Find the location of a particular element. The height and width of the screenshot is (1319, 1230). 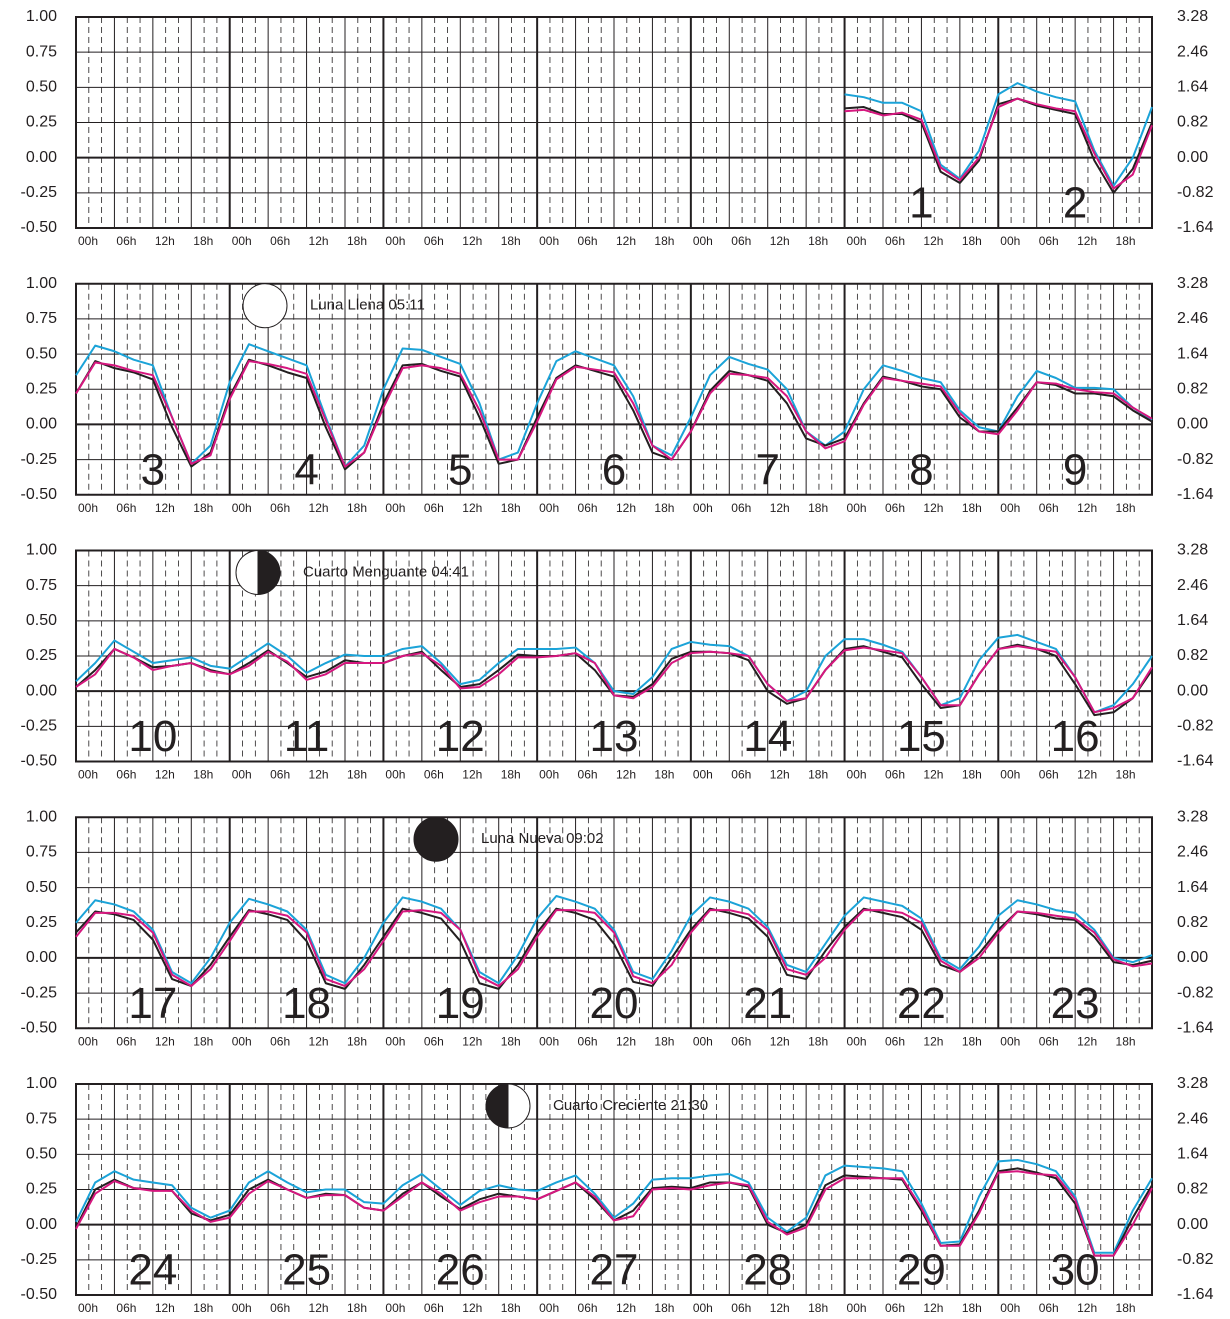

moon-phase-label: Cuarto Creciente 21:30 is located at coordinates (630, 1105).